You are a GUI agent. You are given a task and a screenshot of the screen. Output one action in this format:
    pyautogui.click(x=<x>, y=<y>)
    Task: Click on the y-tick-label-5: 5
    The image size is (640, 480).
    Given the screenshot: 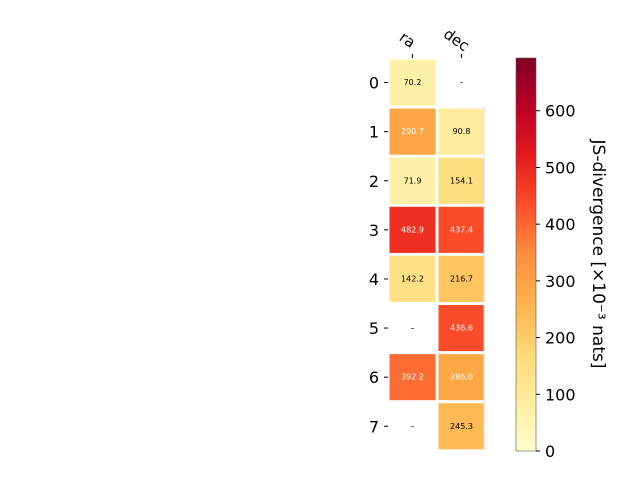 What is the action you would take?
    pyautogui.click(x=374, y=328)
    